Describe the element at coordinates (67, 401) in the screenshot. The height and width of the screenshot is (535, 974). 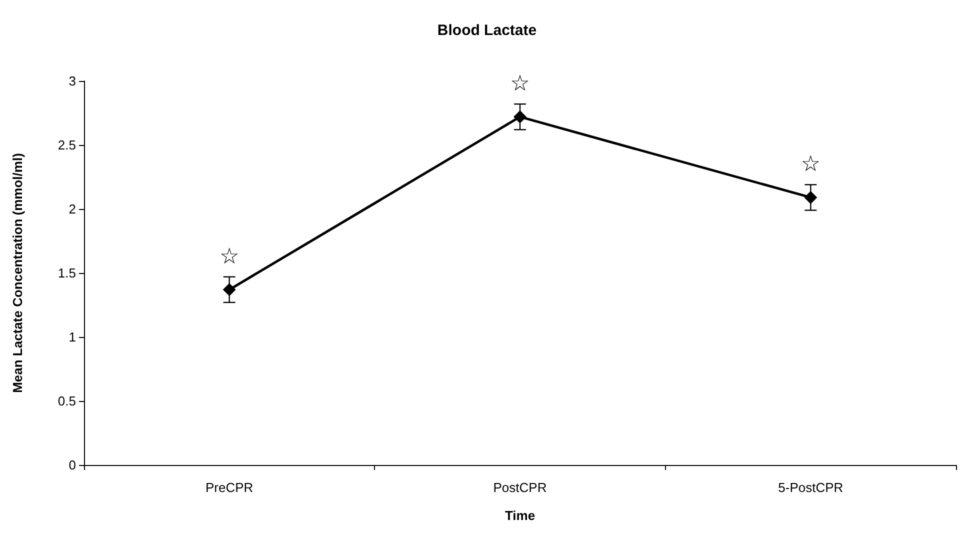
I see `y-tick-label: 0.5` at that location.